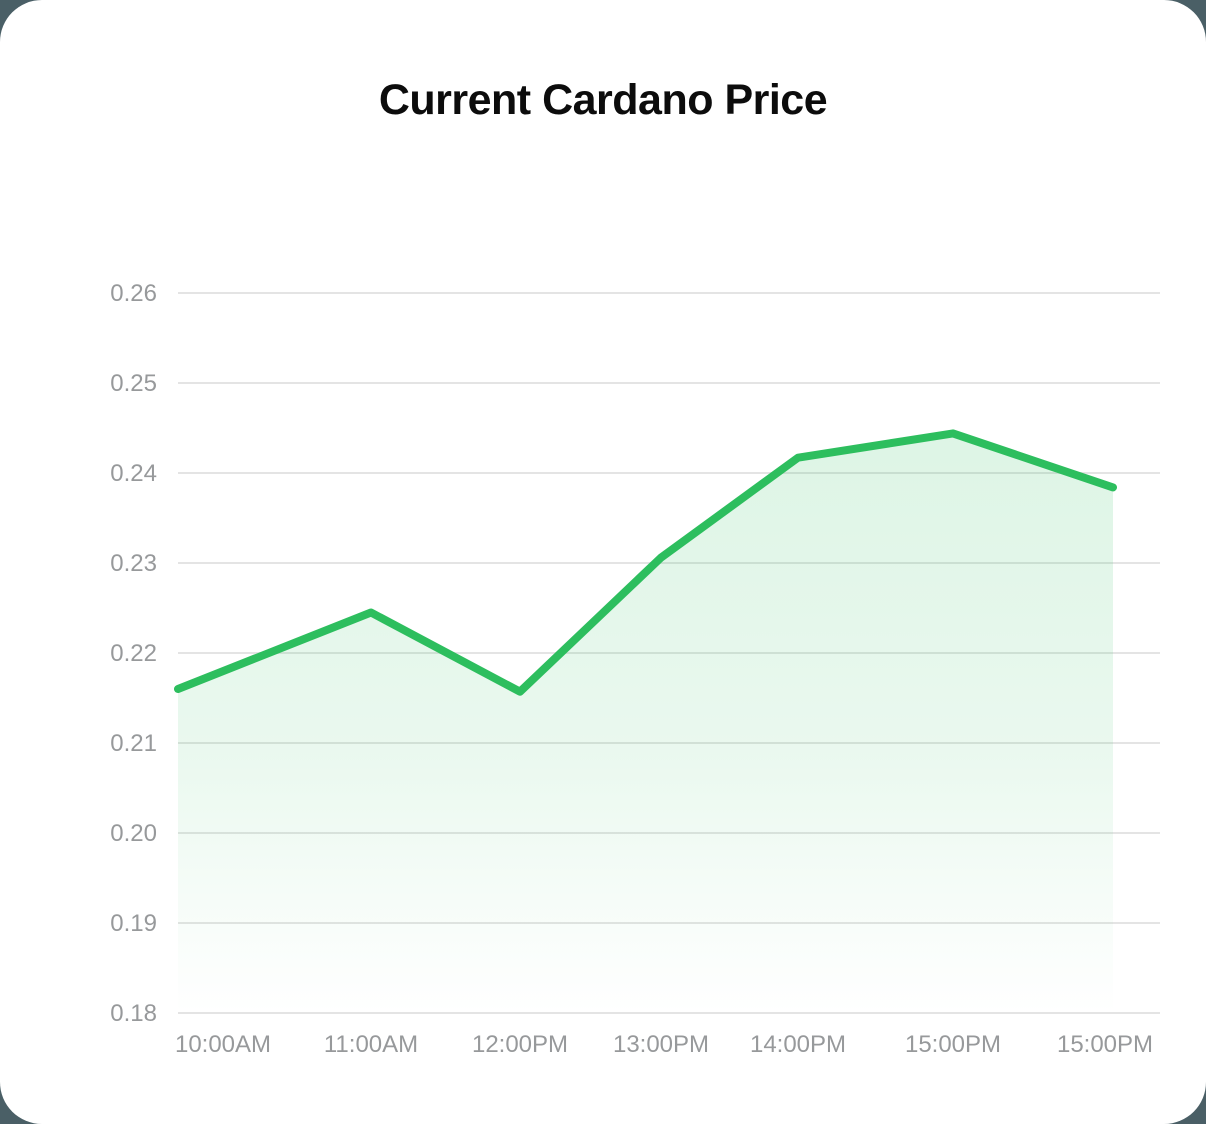  What do you see at coordinates (133, 833) in the screenshot?
I see `y-tick-label: 0.20` at bounding box center [133, 833].